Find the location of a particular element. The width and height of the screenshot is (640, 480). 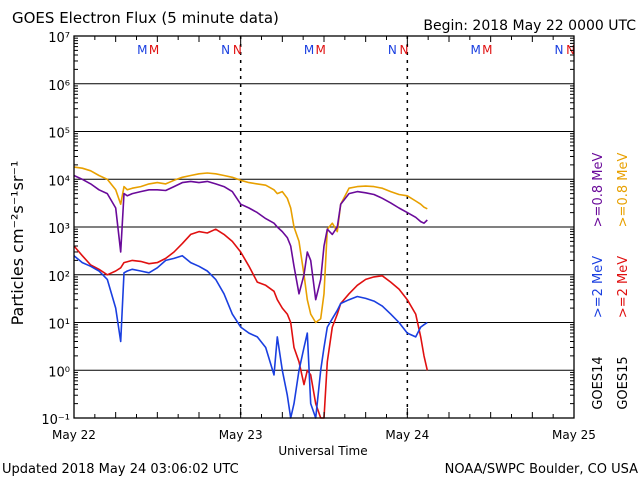

y-tick-label: 10⁴ is located at coordinates (59, 181).